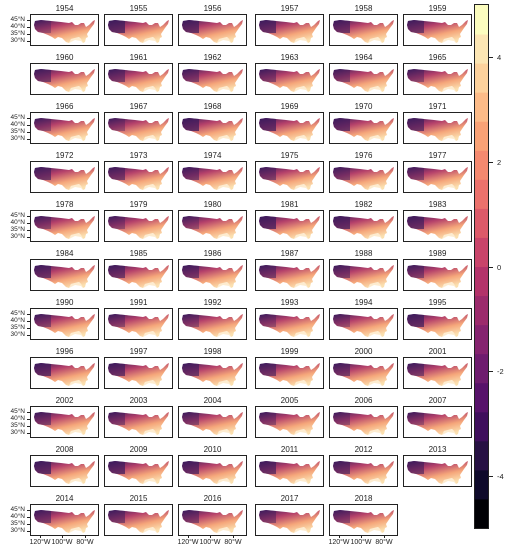  I want to click on map-panel-1998: 1998, so click(212, 367).